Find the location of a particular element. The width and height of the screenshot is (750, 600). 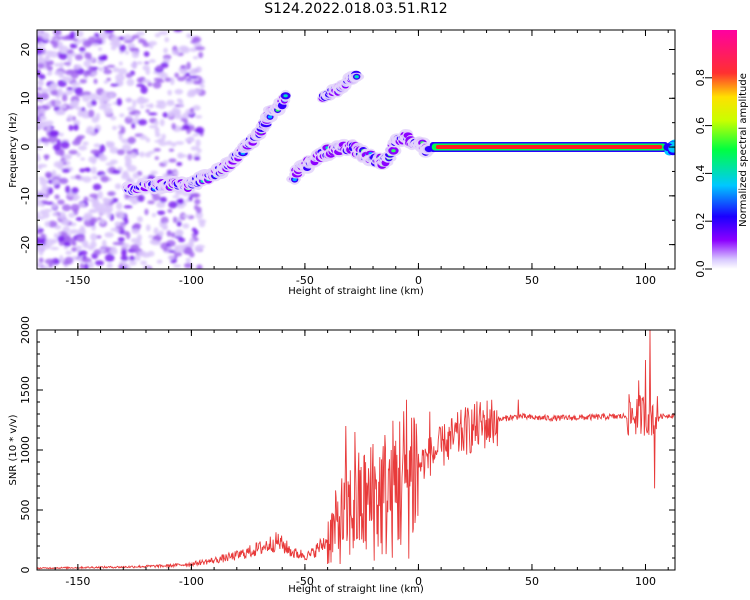

spectrogram-x-tick-label: 0 is located at coordinates (418, 280).